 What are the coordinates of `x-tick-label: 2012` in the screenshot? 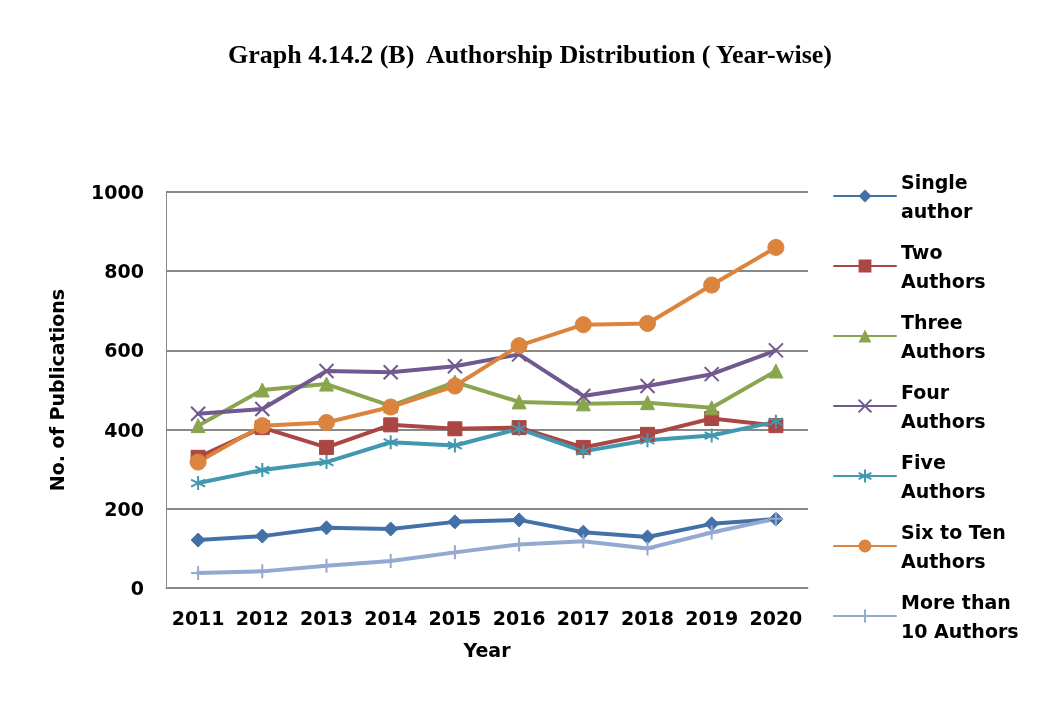 It's located at (262, 617).